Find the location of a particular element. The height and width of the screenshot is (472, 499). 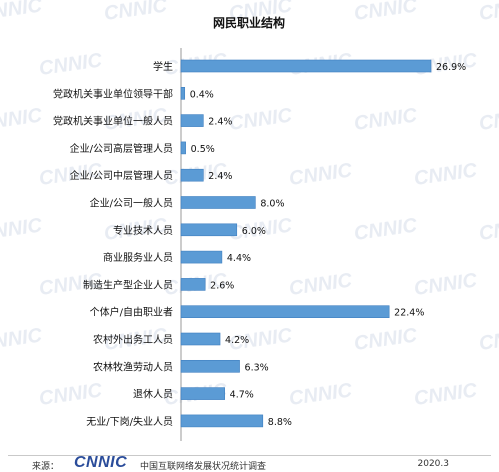

source-date: 2020.3 is located at coordinates (433, 464).